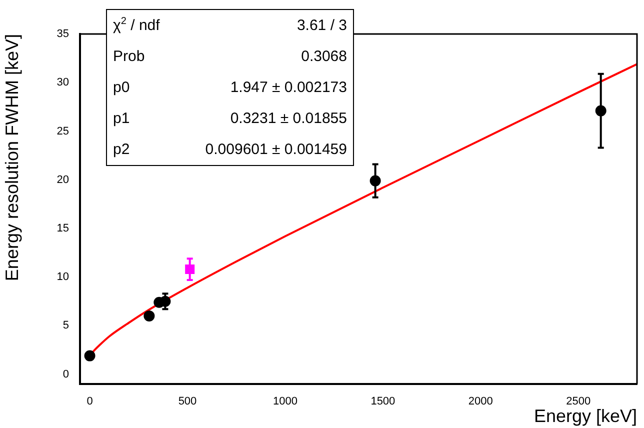 The height and width of the screenshot is (428, 644). Describe the element at coordinates (288, 119) in the screenshot. I see `annotation: 0.3231 ± 0.01855` at that location.